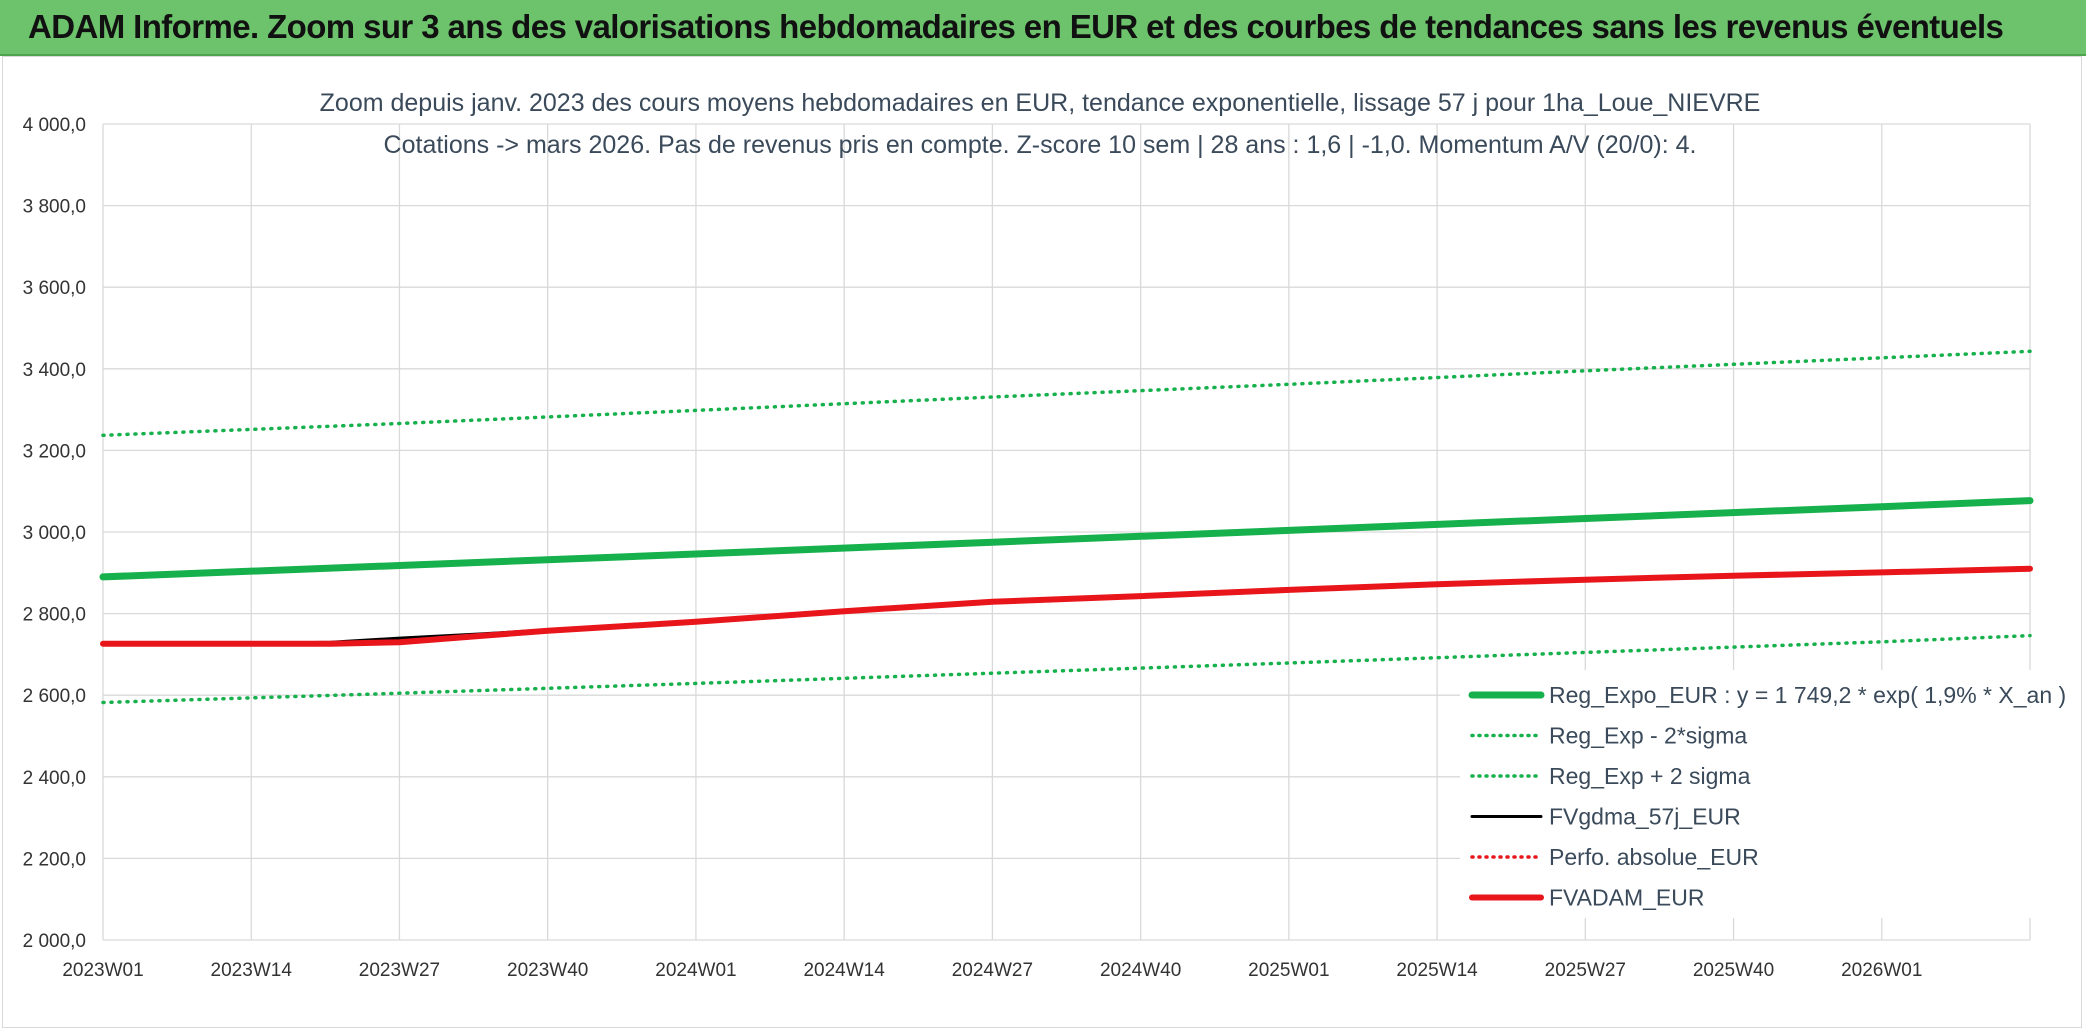 The image size is (2086, 1031). Describe the element at coordinates (252, 970) in the screenshot. I see `x-tick-label: 2023W14` at that location.